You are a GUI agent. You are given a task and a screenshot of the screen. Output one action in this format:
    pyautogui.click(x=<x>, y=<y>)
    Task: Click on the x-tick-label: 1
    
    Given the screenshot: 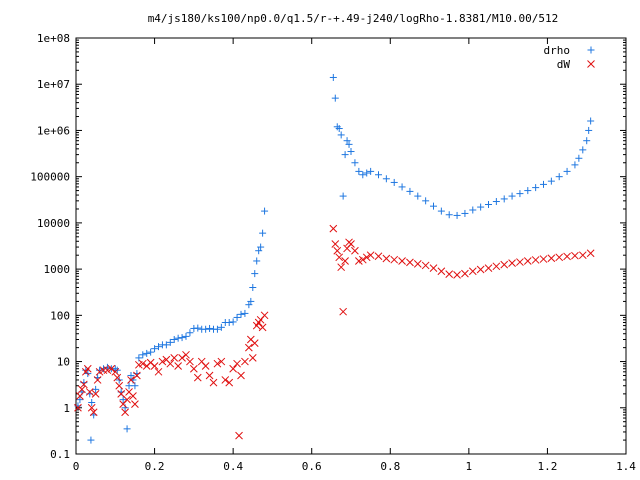 What is the action you would take?
    pyautogui.click(x=469, y=466)
    